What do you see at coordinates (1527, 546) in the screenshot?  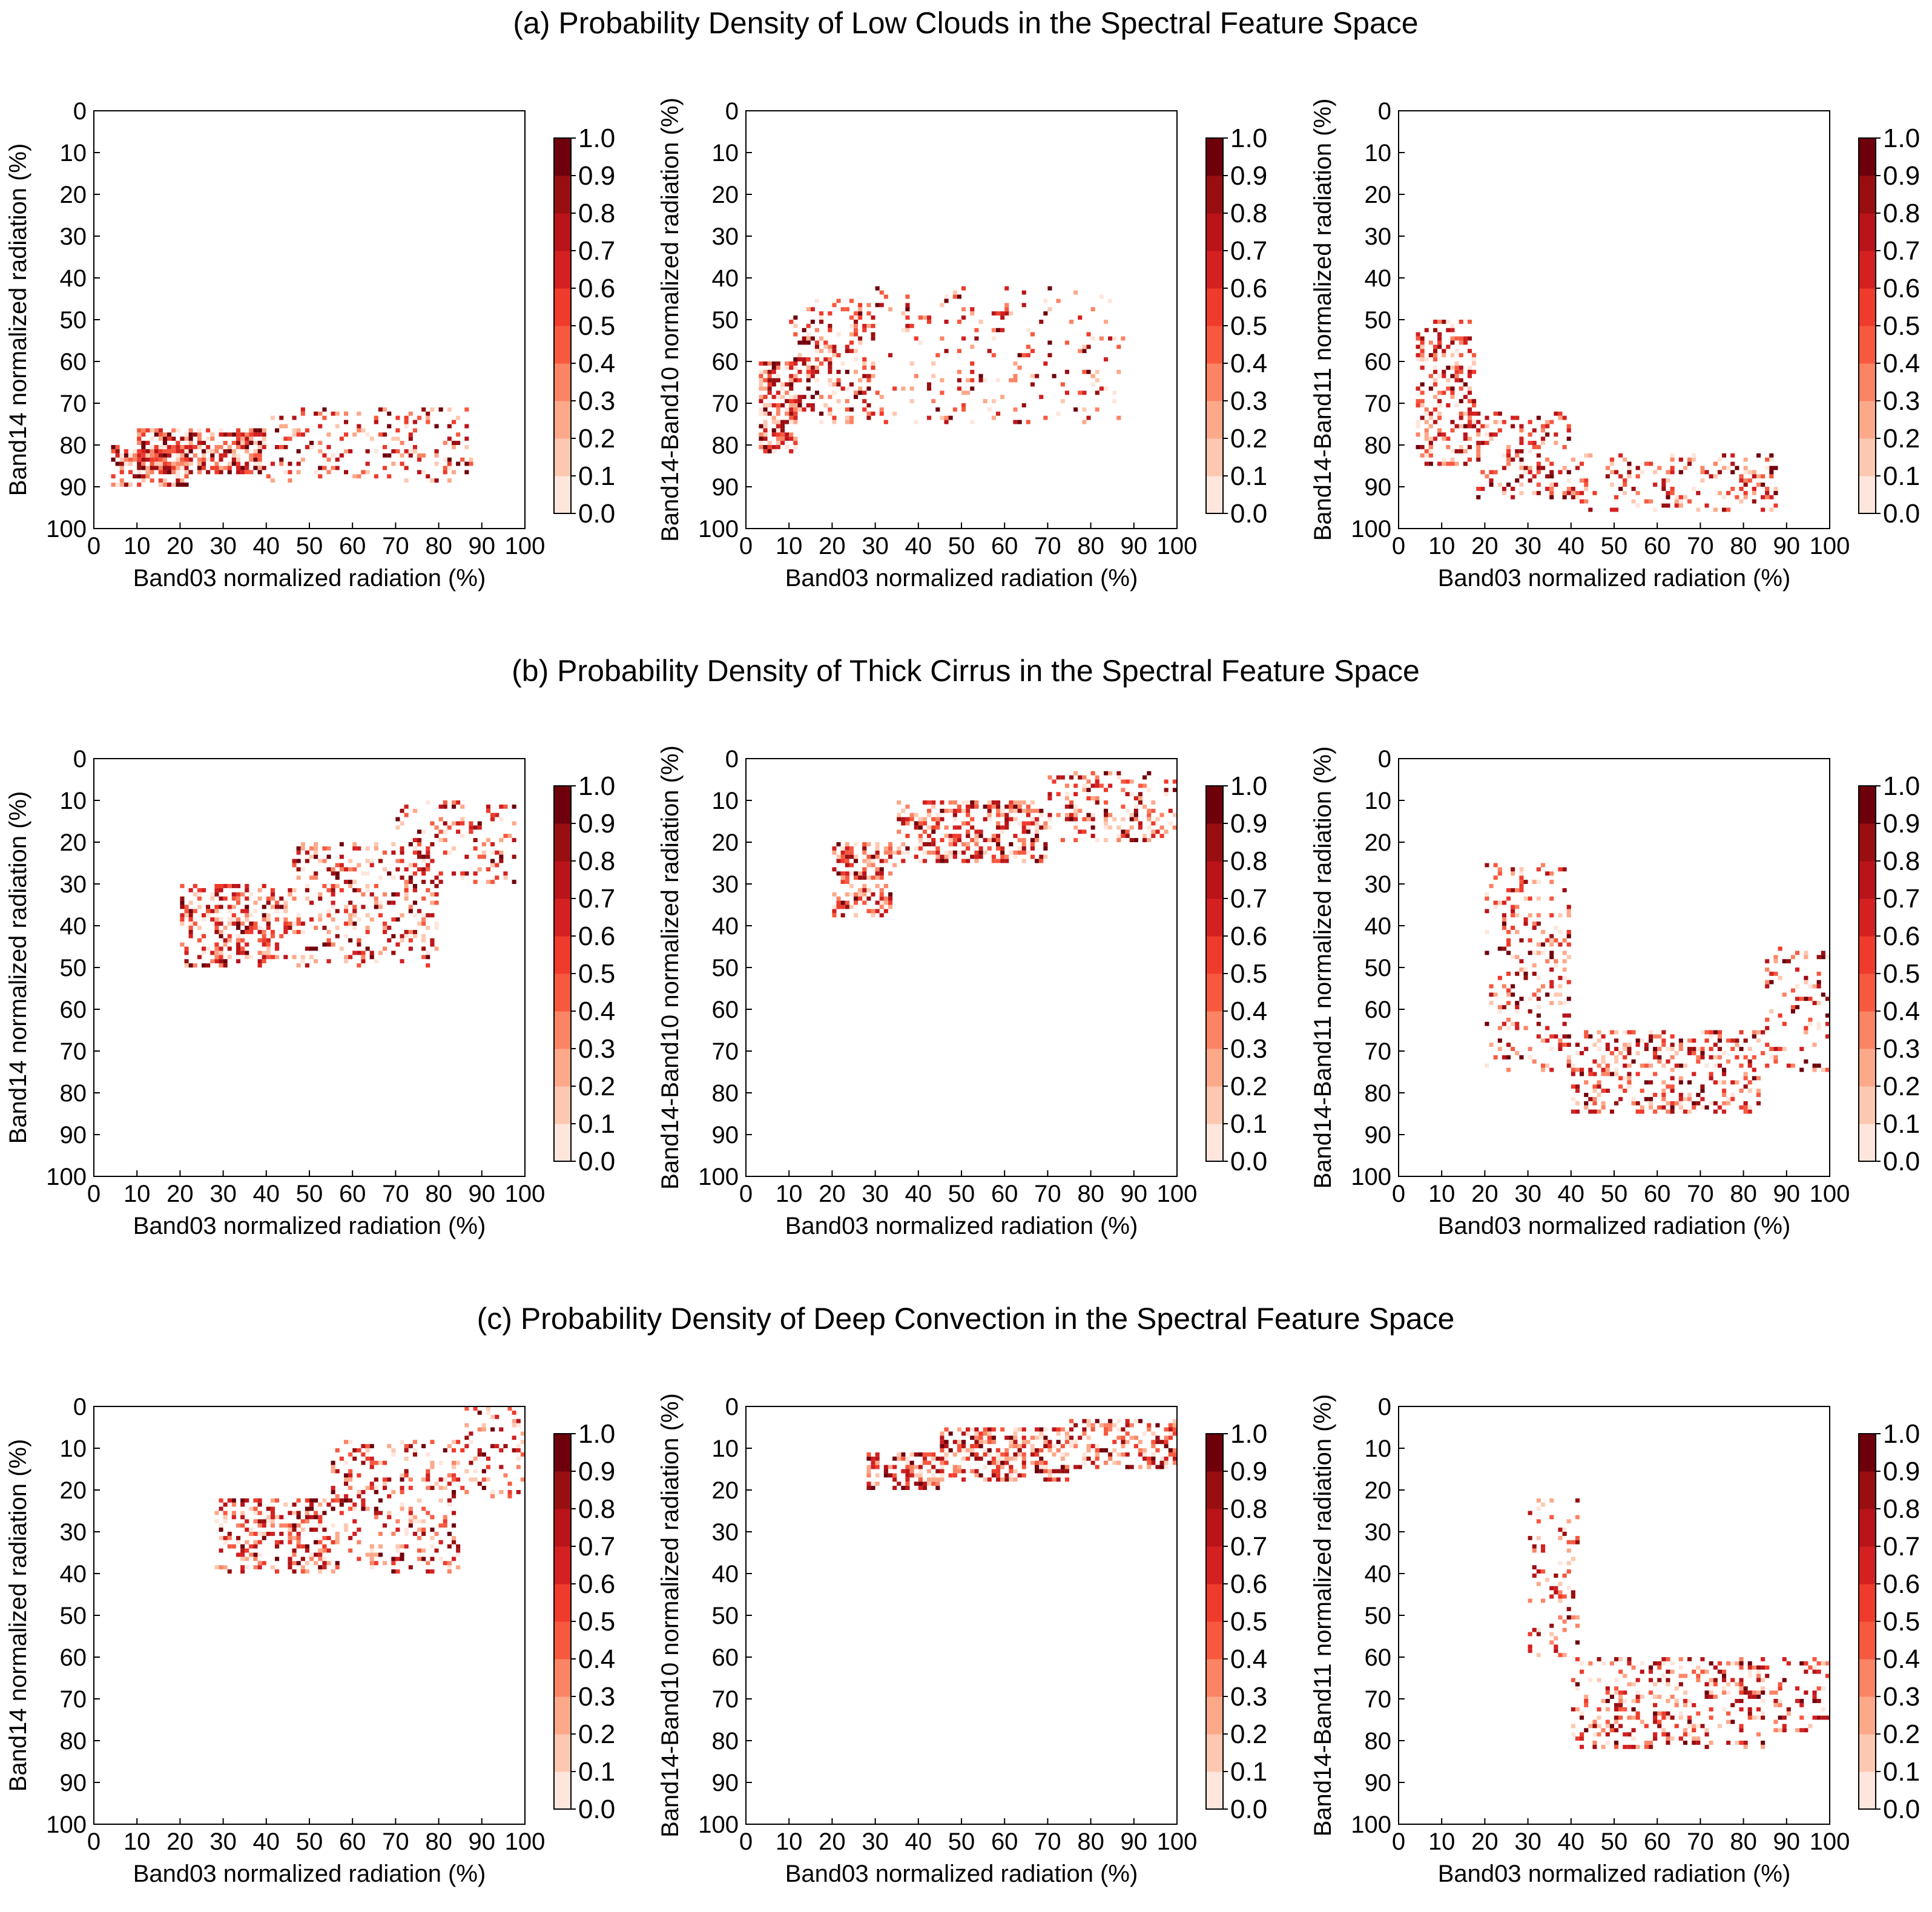 I see `x-tick-label: 30` at bounding box center [1527, 546].